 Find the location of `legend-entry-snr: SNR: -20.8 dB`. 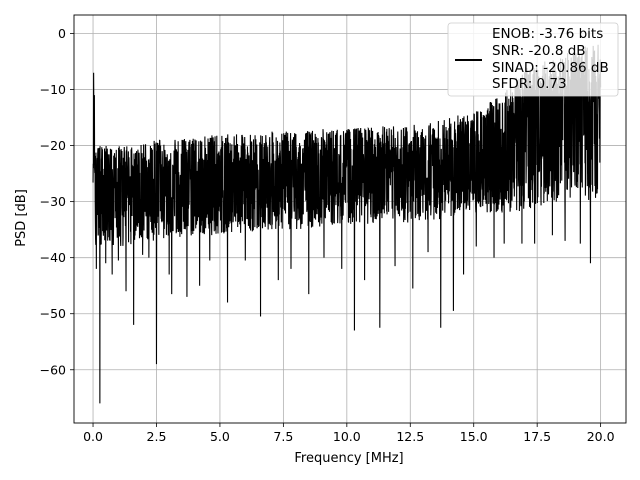

legend-entry-snr: SNR: -20.8 dB is located at coordinates (539, 51).